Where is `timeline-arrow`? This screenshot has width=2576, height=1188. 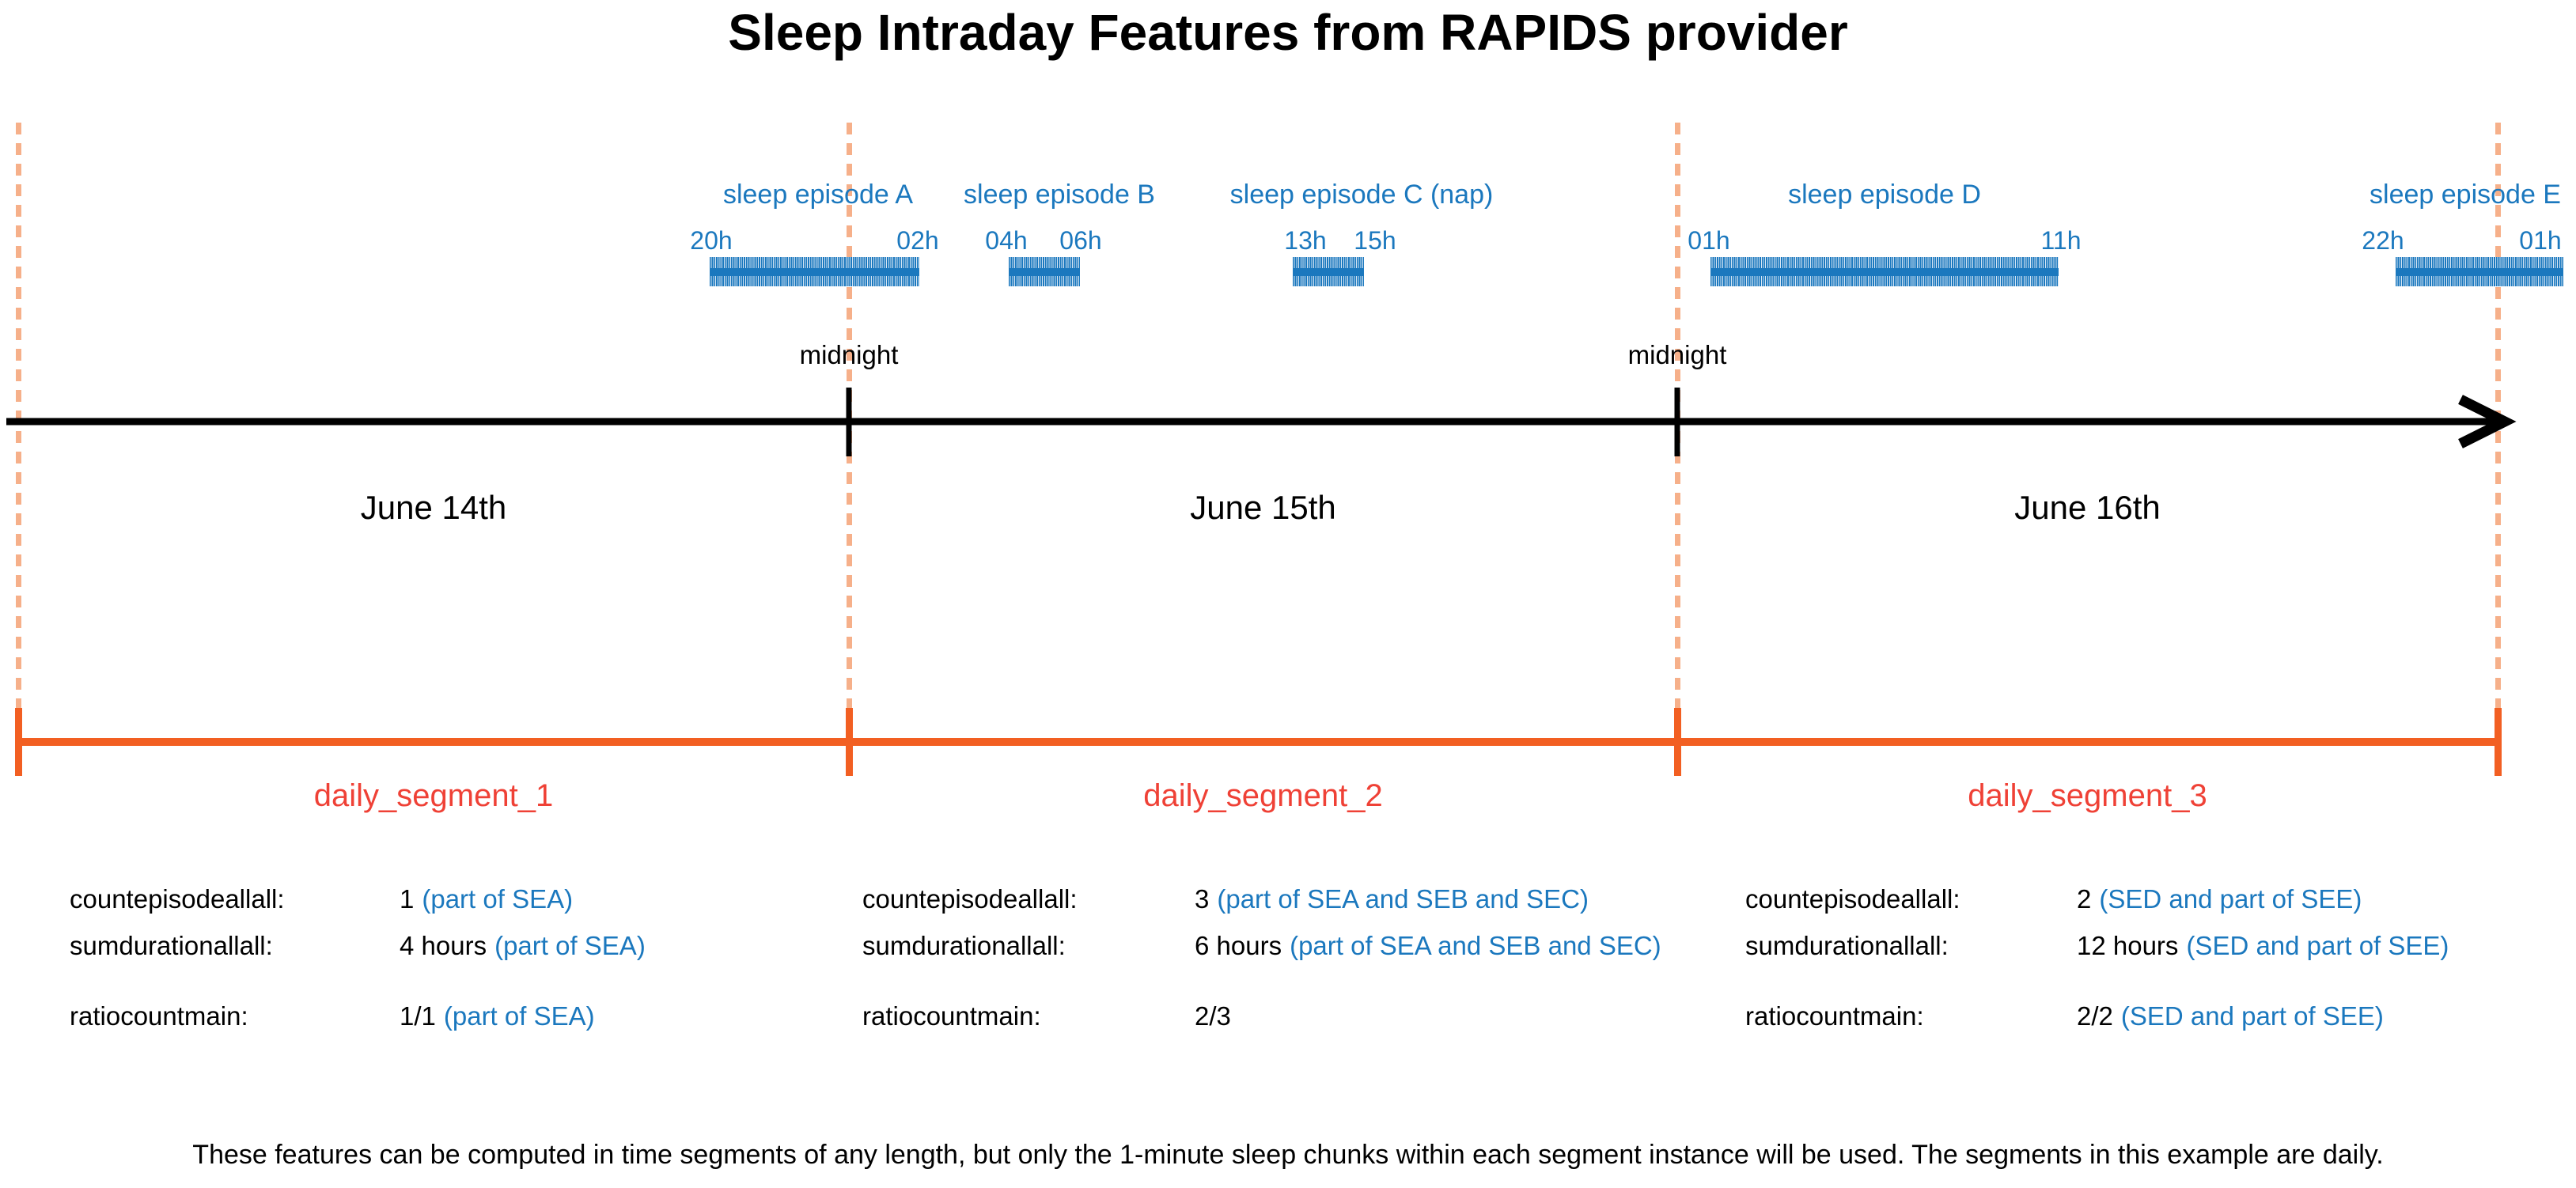 timeline-arrow is located at coordinates (1261, 422).